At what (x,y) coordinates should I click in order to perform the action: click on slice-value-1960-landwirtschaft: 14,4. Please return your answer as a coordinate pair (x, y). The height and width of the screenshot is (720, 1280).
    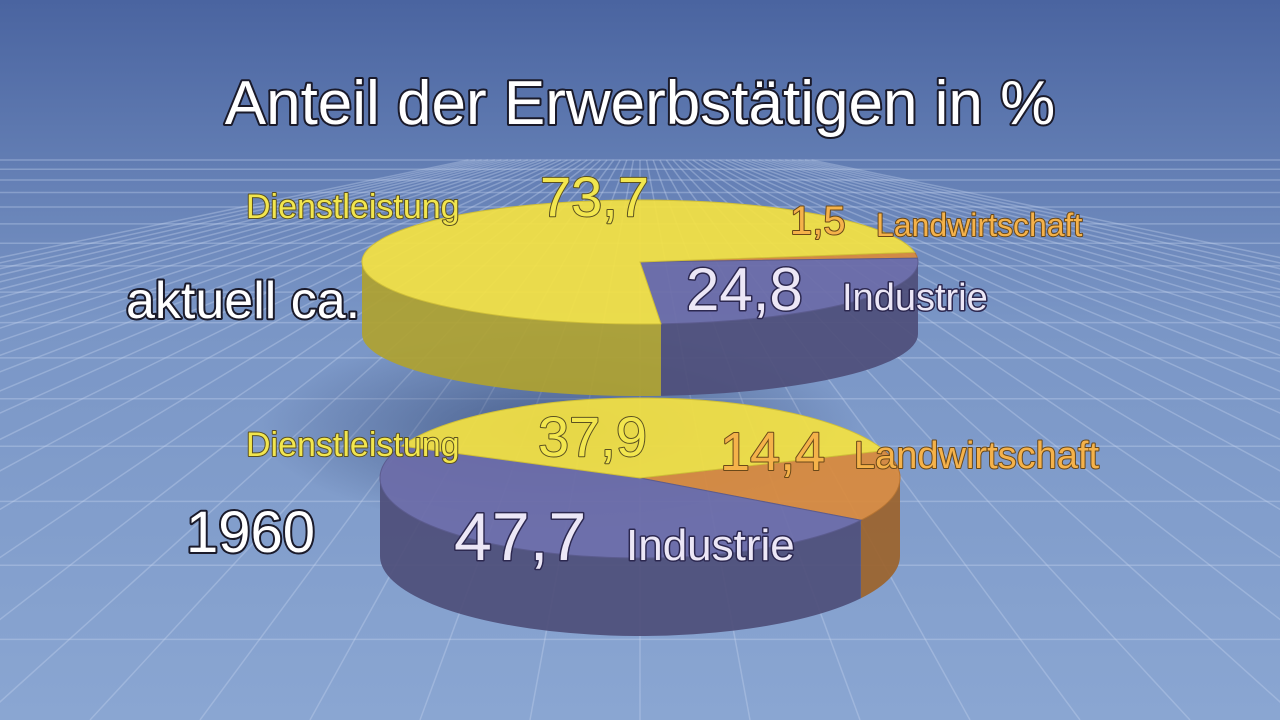
    Looking at the image, I should click on (772, 452).